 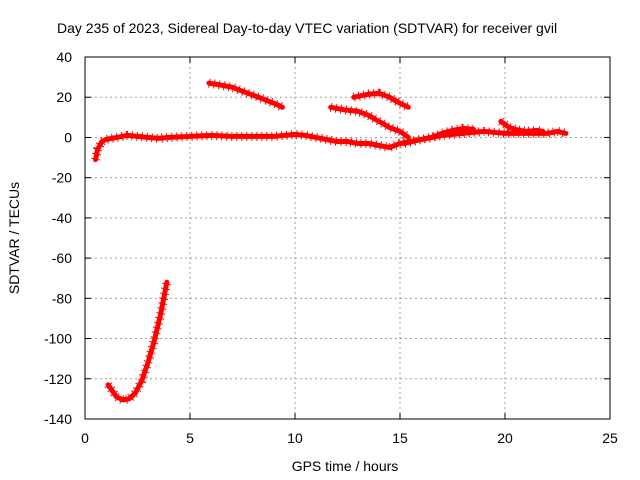 What do you see at coordinates (58, 419) in the screenshot?
I see `y-tick-label: -140` at bounding box center [58, 419].